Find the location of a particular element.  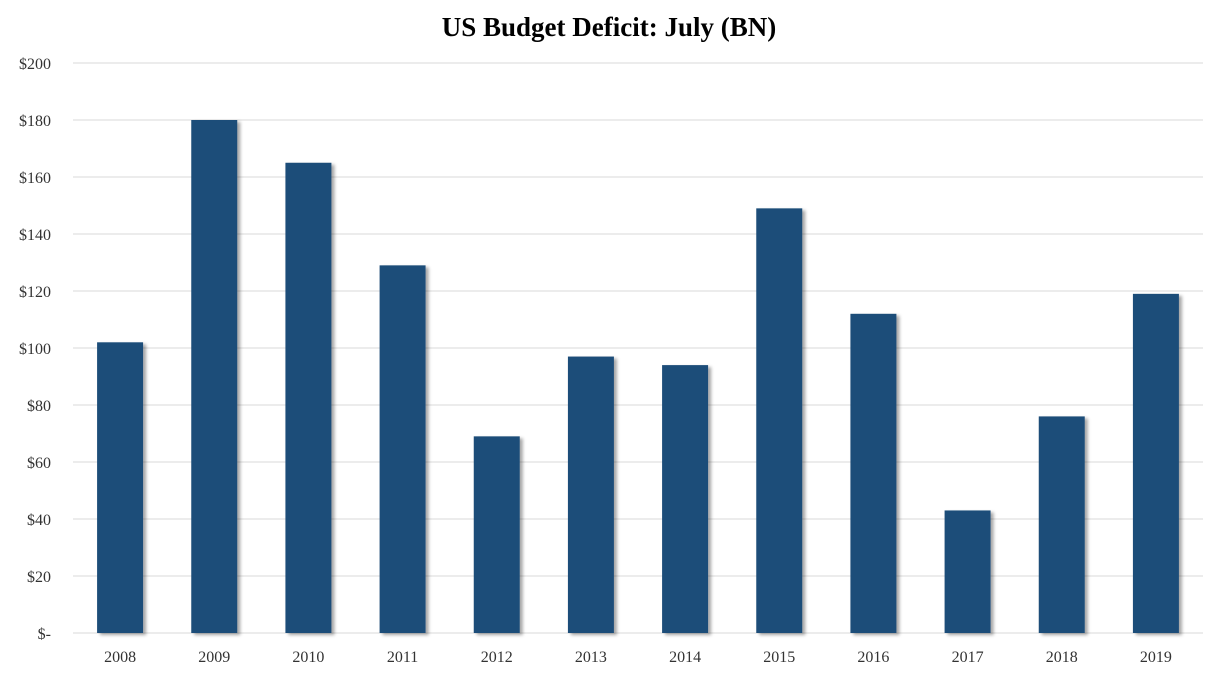

bar-2011 is located at coordinates (402, 449).